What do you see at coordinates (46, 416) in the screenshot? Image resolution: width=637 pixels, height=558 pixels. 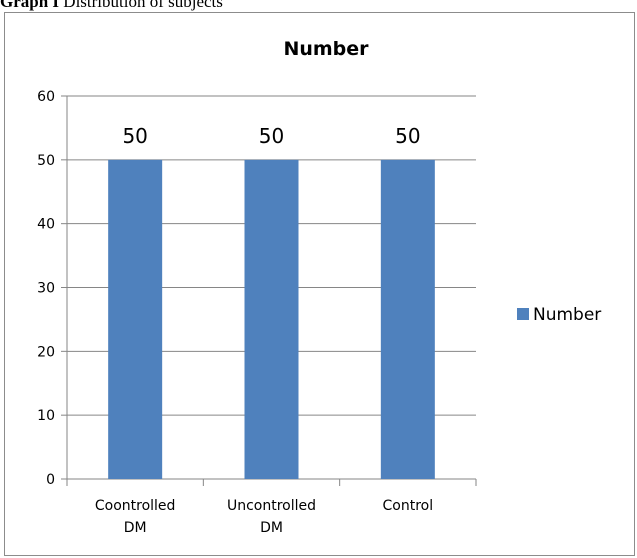 I see `y-tick-label: 10` at bounding box center [46, 416].